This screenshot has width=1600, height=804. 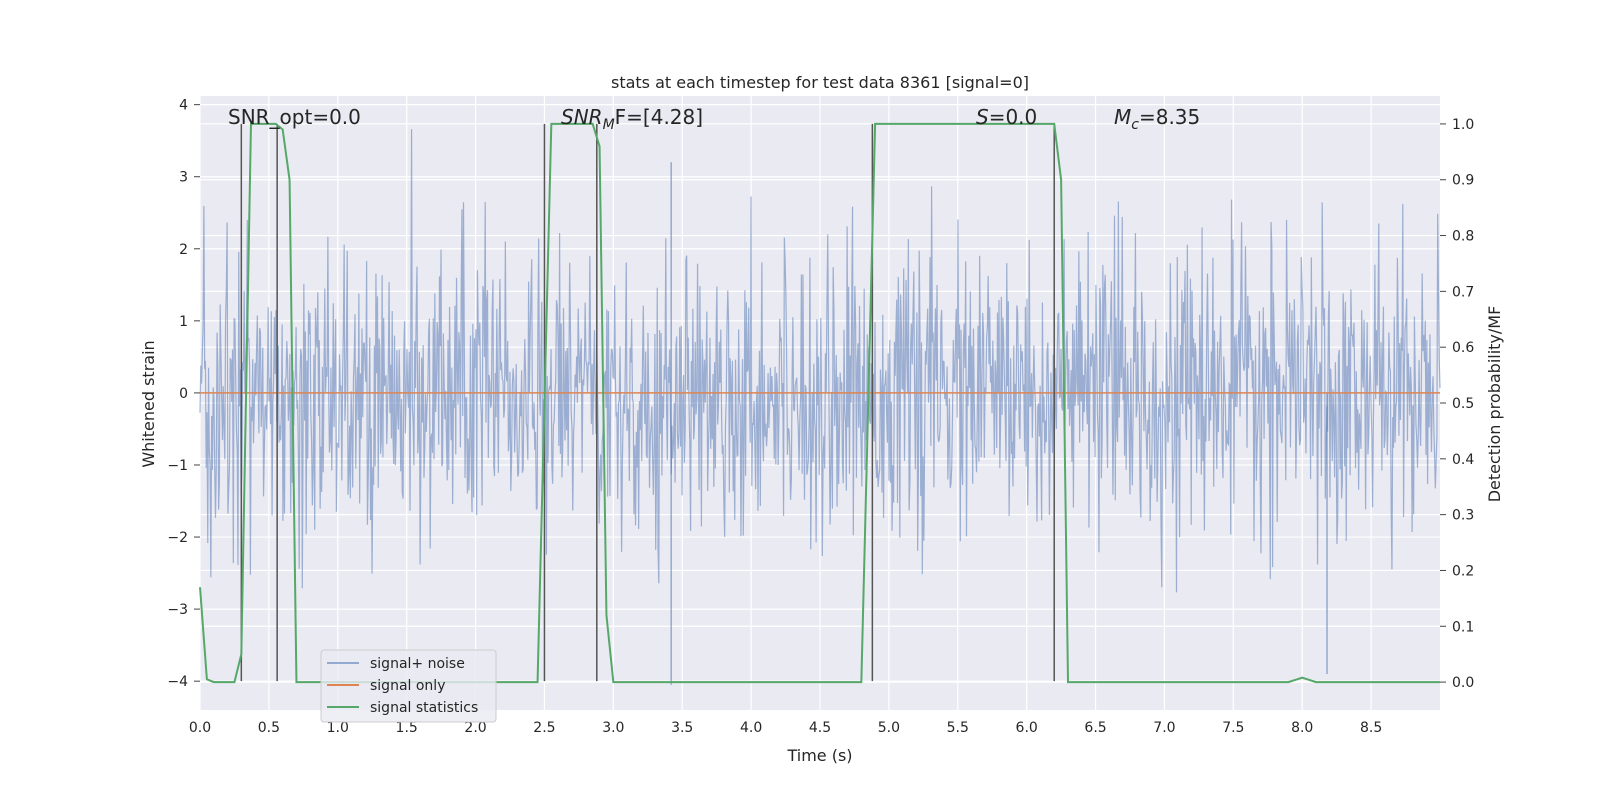 I want to click on y-right-tick-label: 0.5, so click(x=1463, y=404).